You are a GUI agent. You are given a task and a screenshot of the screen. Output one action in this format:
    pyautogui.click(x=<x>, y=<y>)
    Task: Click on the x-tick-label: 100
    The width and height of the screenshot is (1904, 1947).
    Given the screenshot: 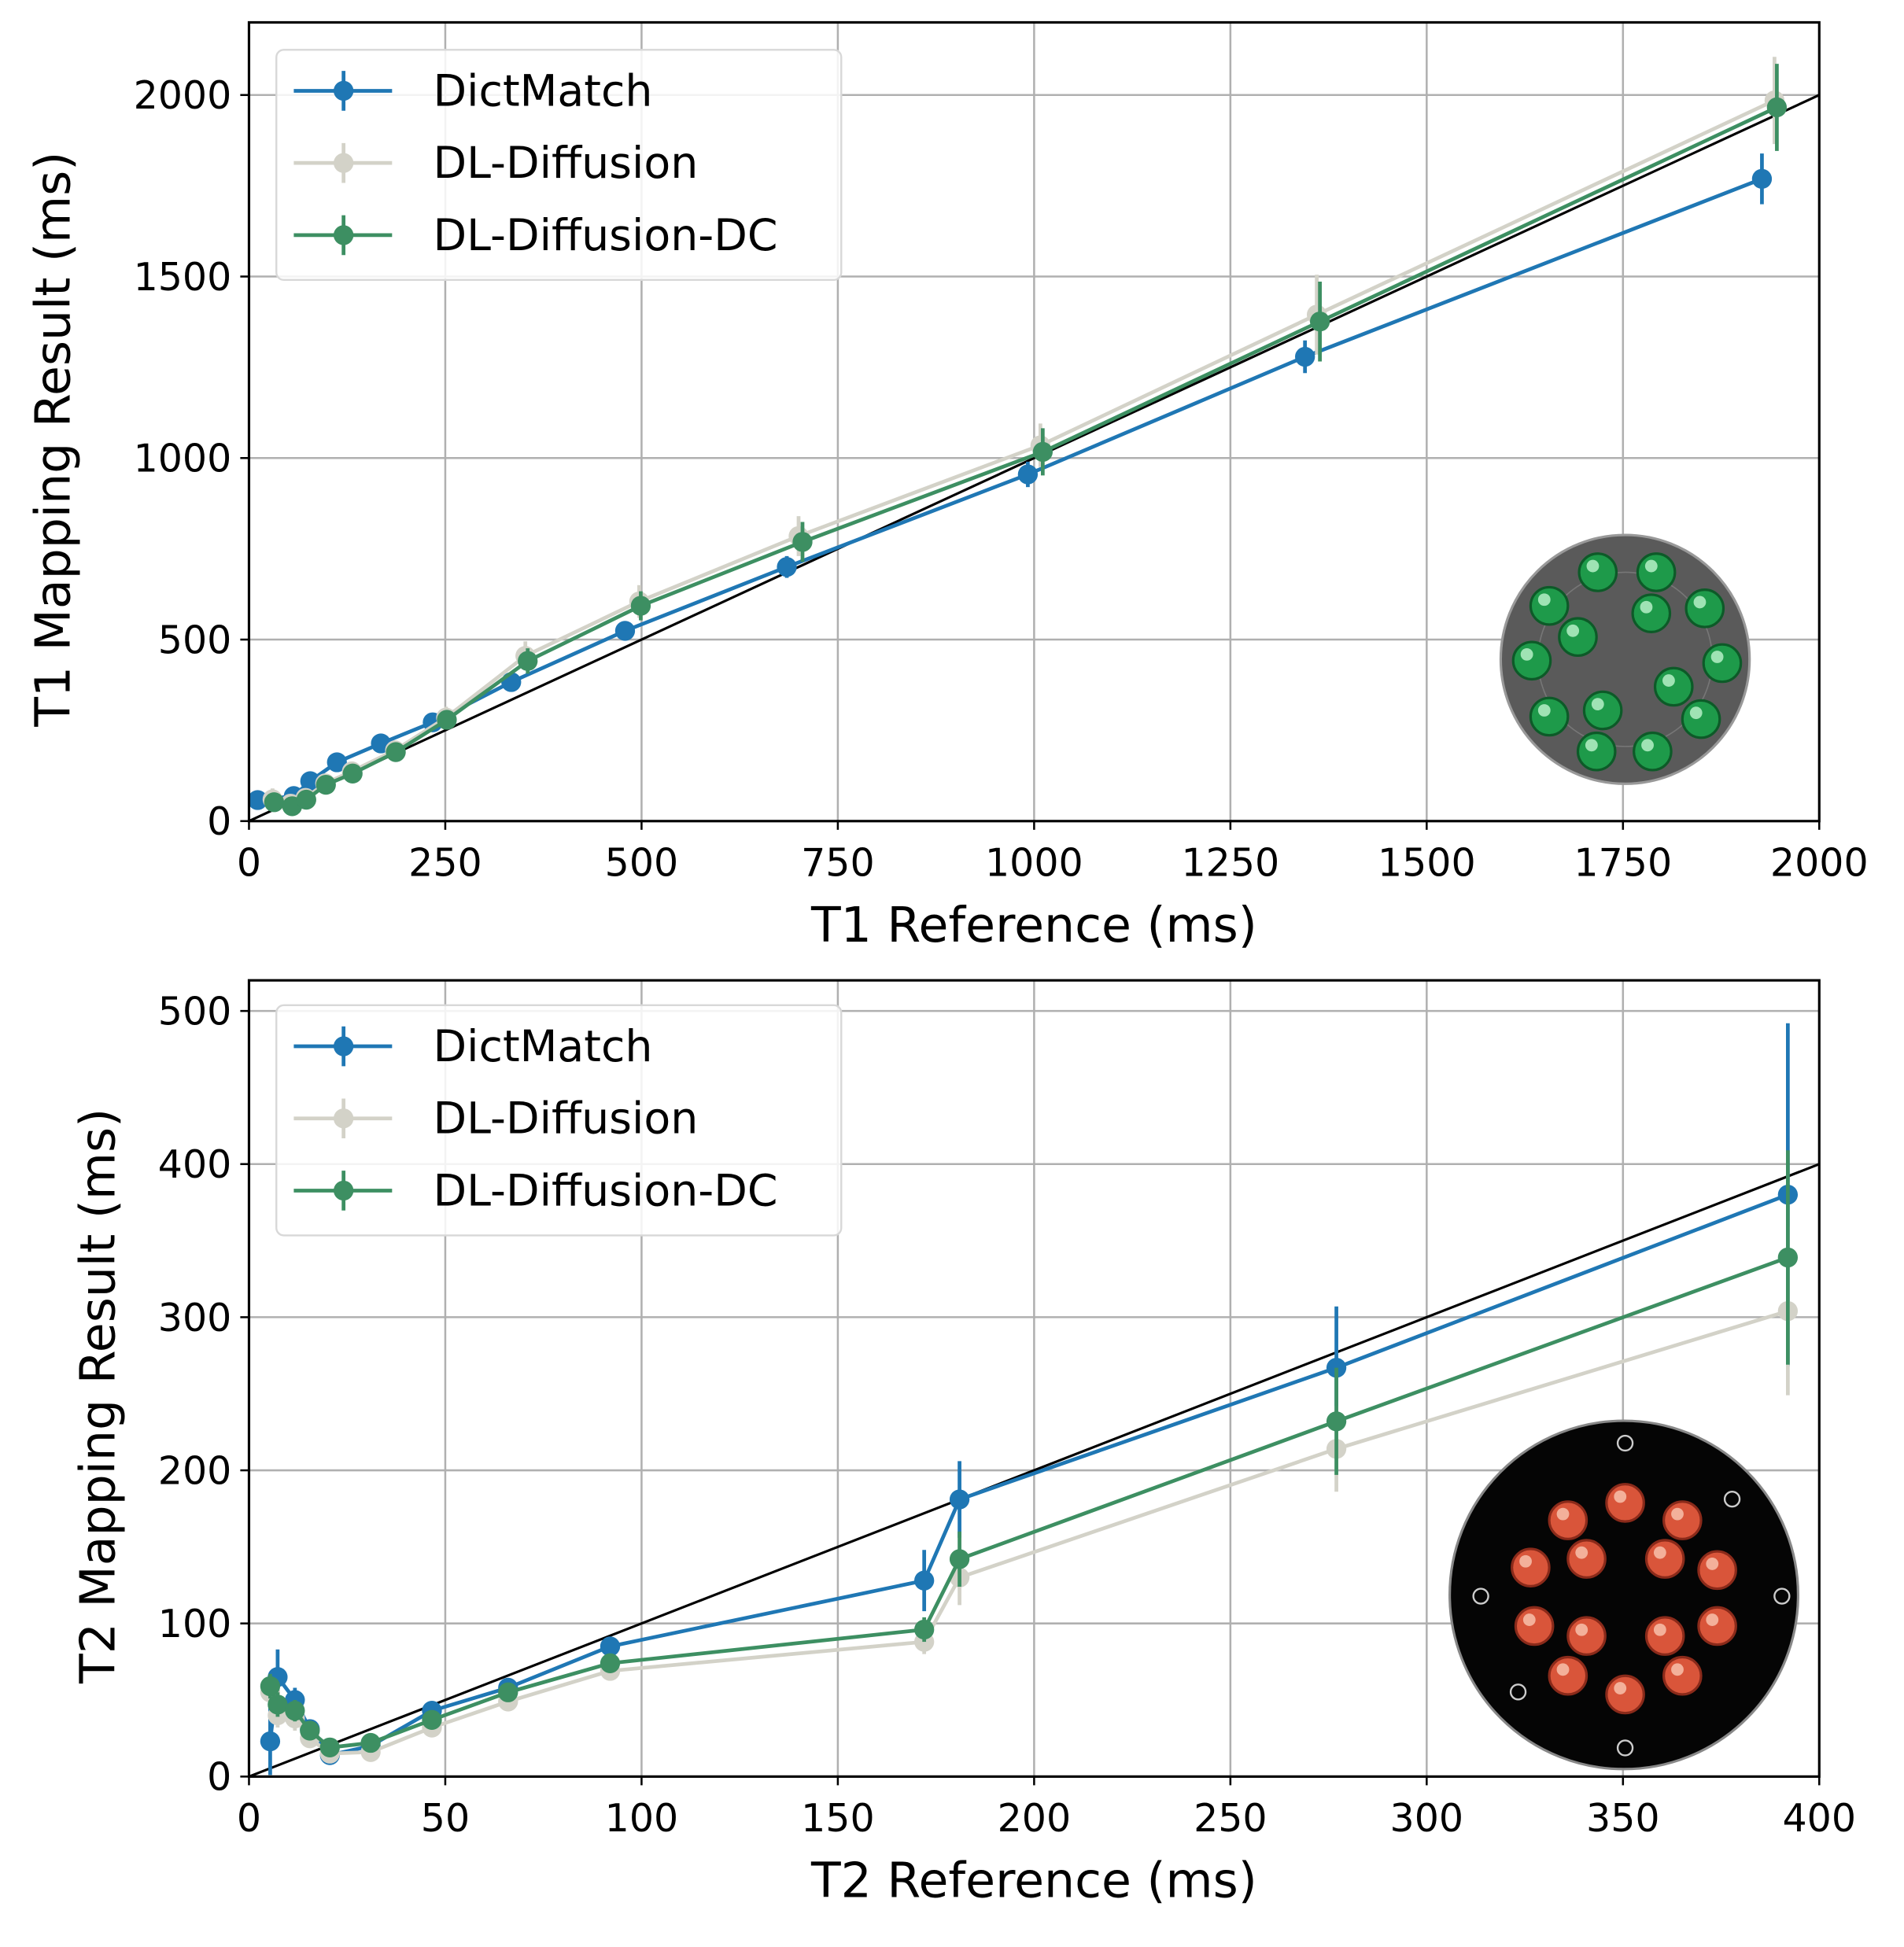 What is the action you would take?
    pyautogui.click(x=642, y=1818)
    